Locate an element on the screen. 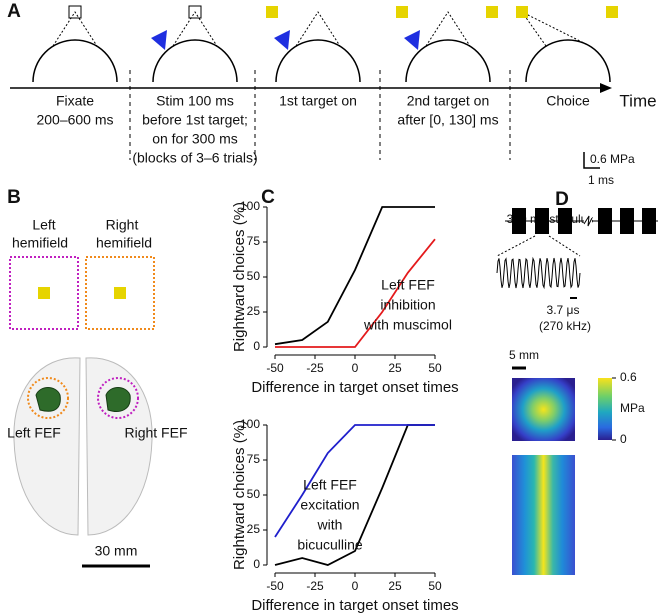 Image resolution: width=660 pixels, height=616 pixels. stage-label: before 1st target; is located at coordinates (195, 120).